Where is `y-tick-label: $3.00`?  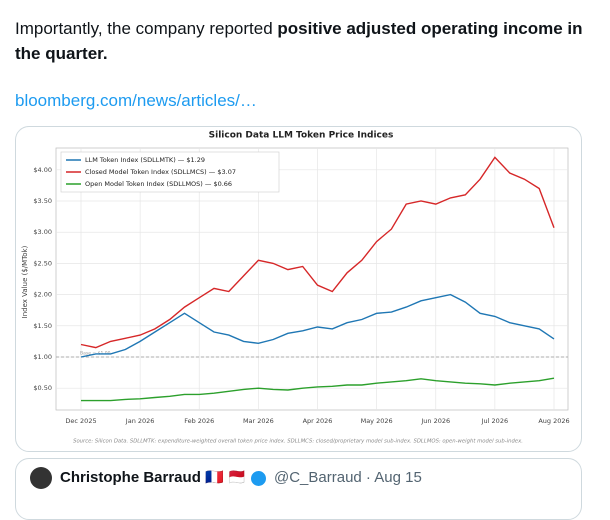 y-tick-label: $3.00 is located at coordinates (42, 232).